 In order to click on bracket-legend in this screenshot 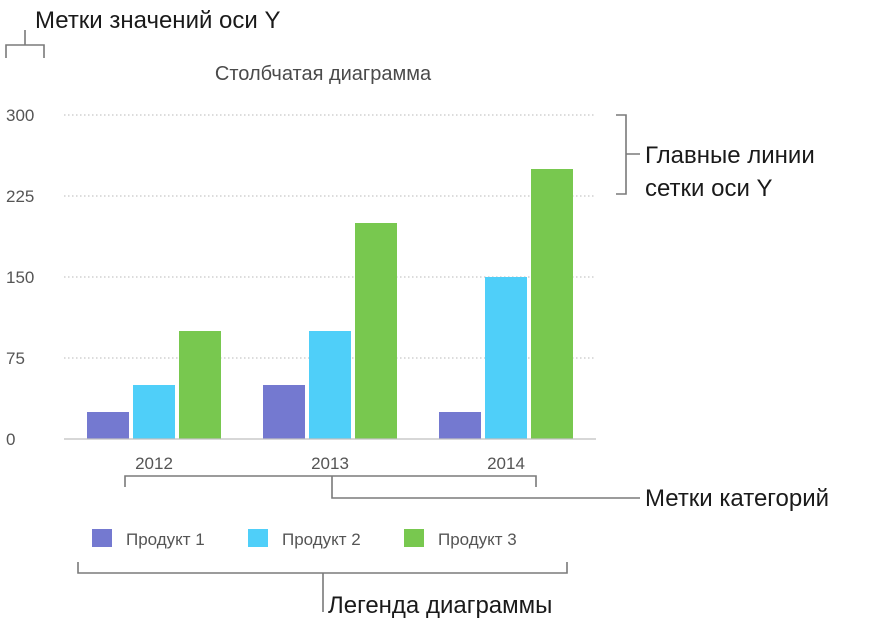, I will do `click(322, 587)`.